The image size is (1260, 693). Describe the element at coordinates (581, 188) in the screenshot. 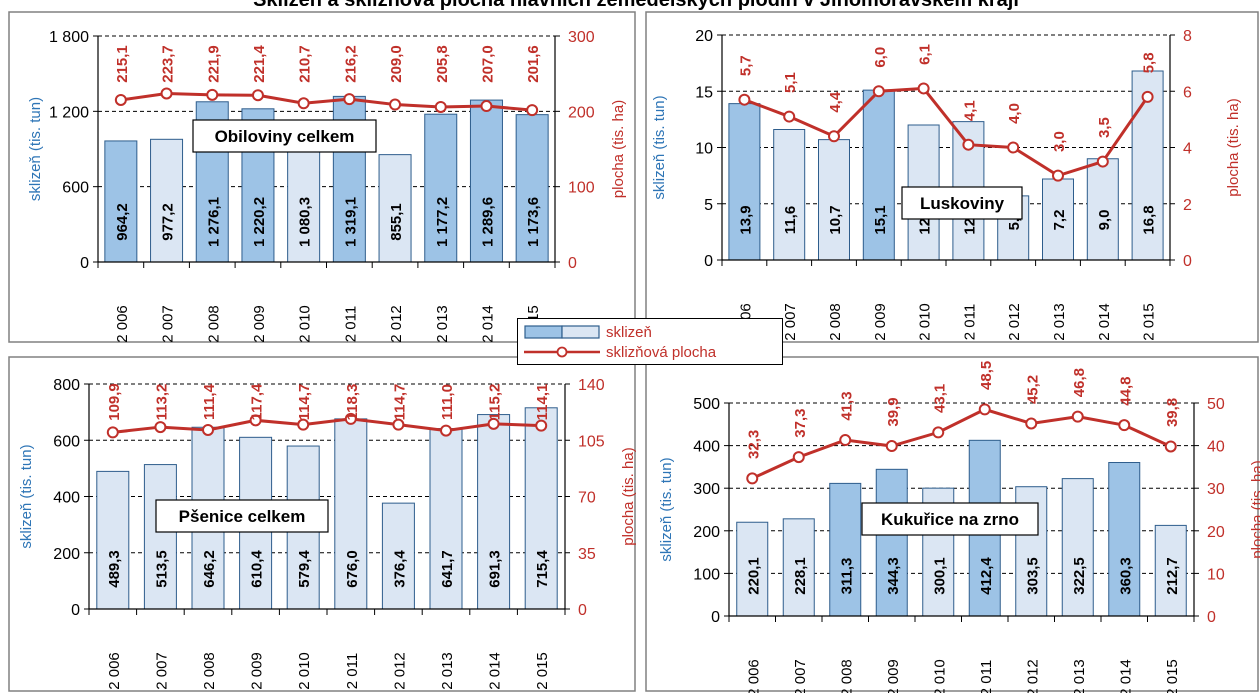

I see `y2-tick-label: 100` at that location.